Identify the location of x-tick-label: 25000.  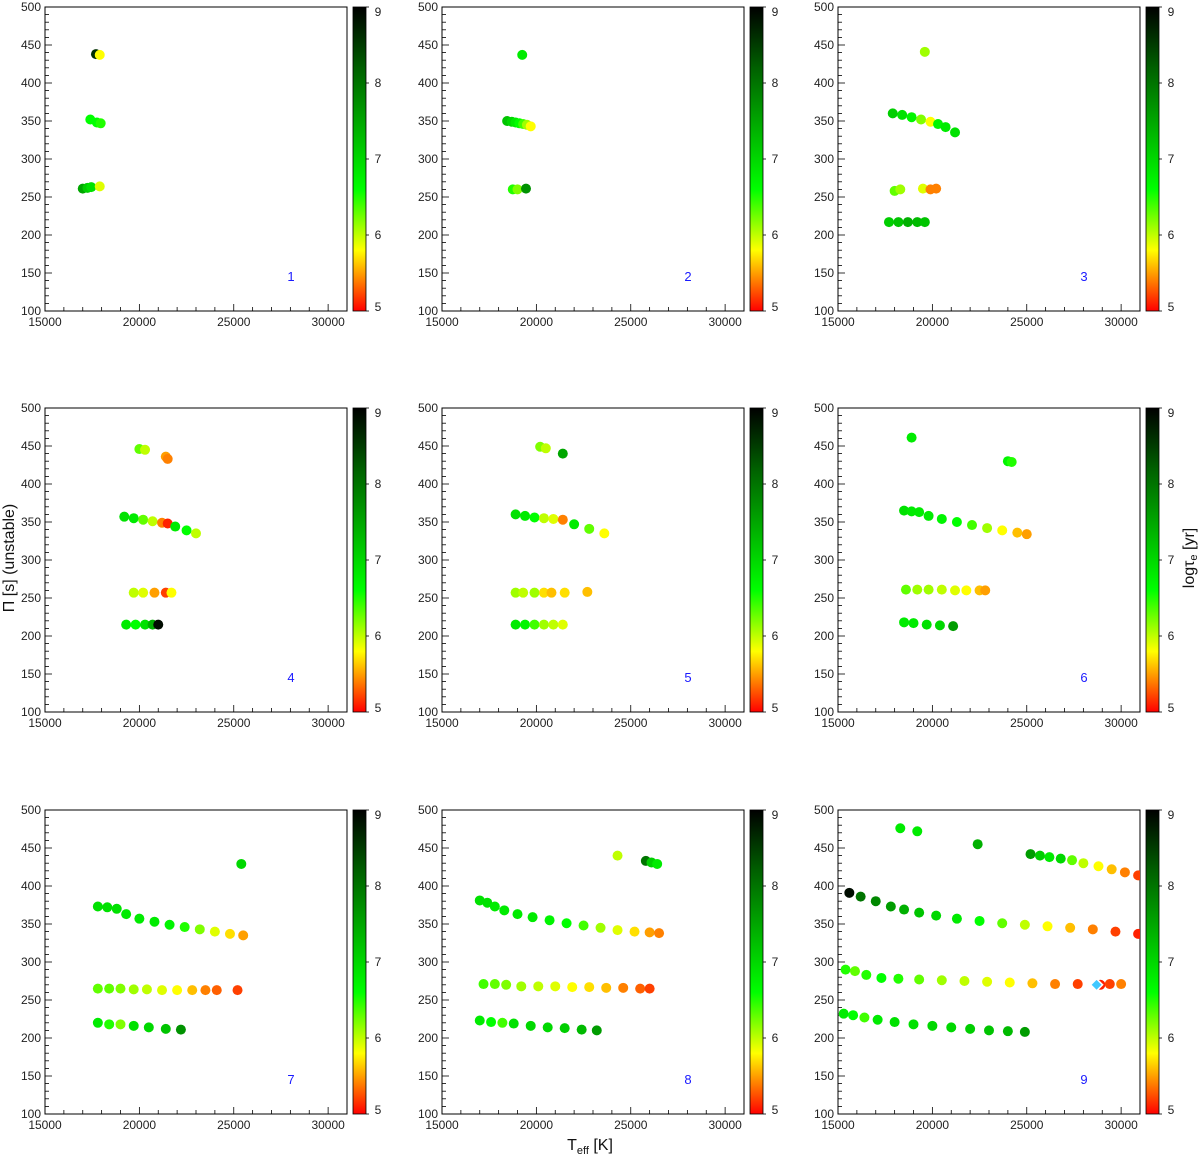
(631, 723).